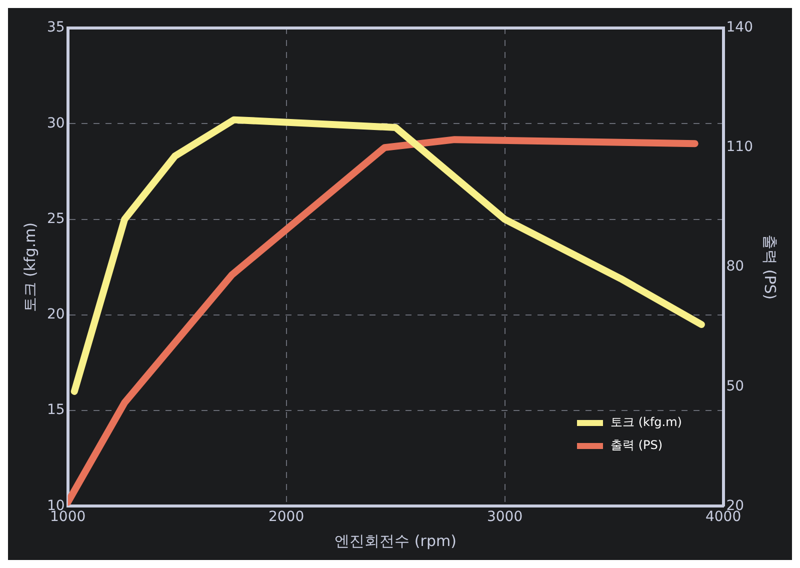  I want to click on y2-tick-label: 140, so click(740, 28).